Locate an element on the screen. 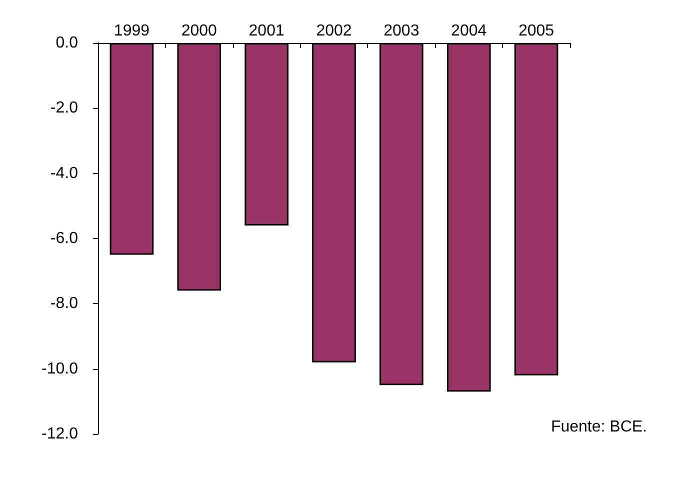  y-tick-label: -10.0 is located at coordinates (60, 369).